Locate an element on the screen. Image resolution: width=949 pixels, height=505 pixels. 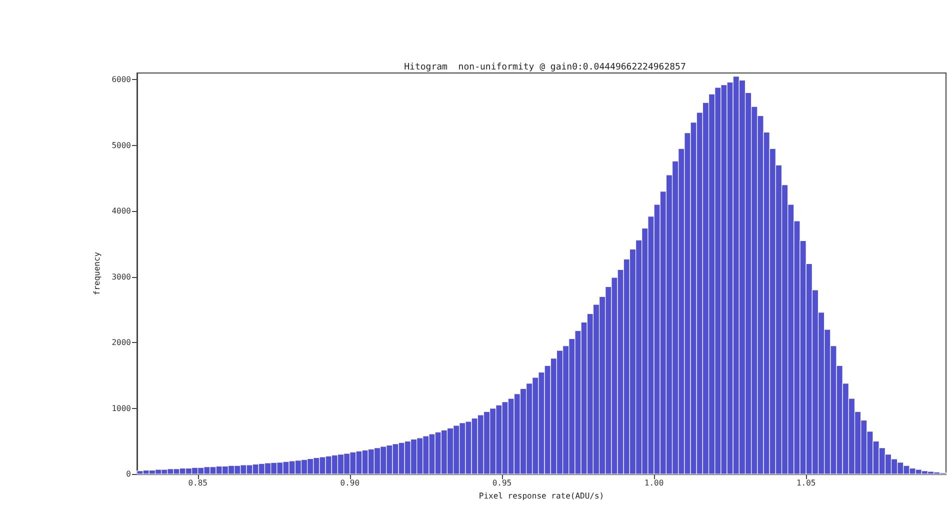
y-tick-label: 5000 is located at coordinates (122, 145).